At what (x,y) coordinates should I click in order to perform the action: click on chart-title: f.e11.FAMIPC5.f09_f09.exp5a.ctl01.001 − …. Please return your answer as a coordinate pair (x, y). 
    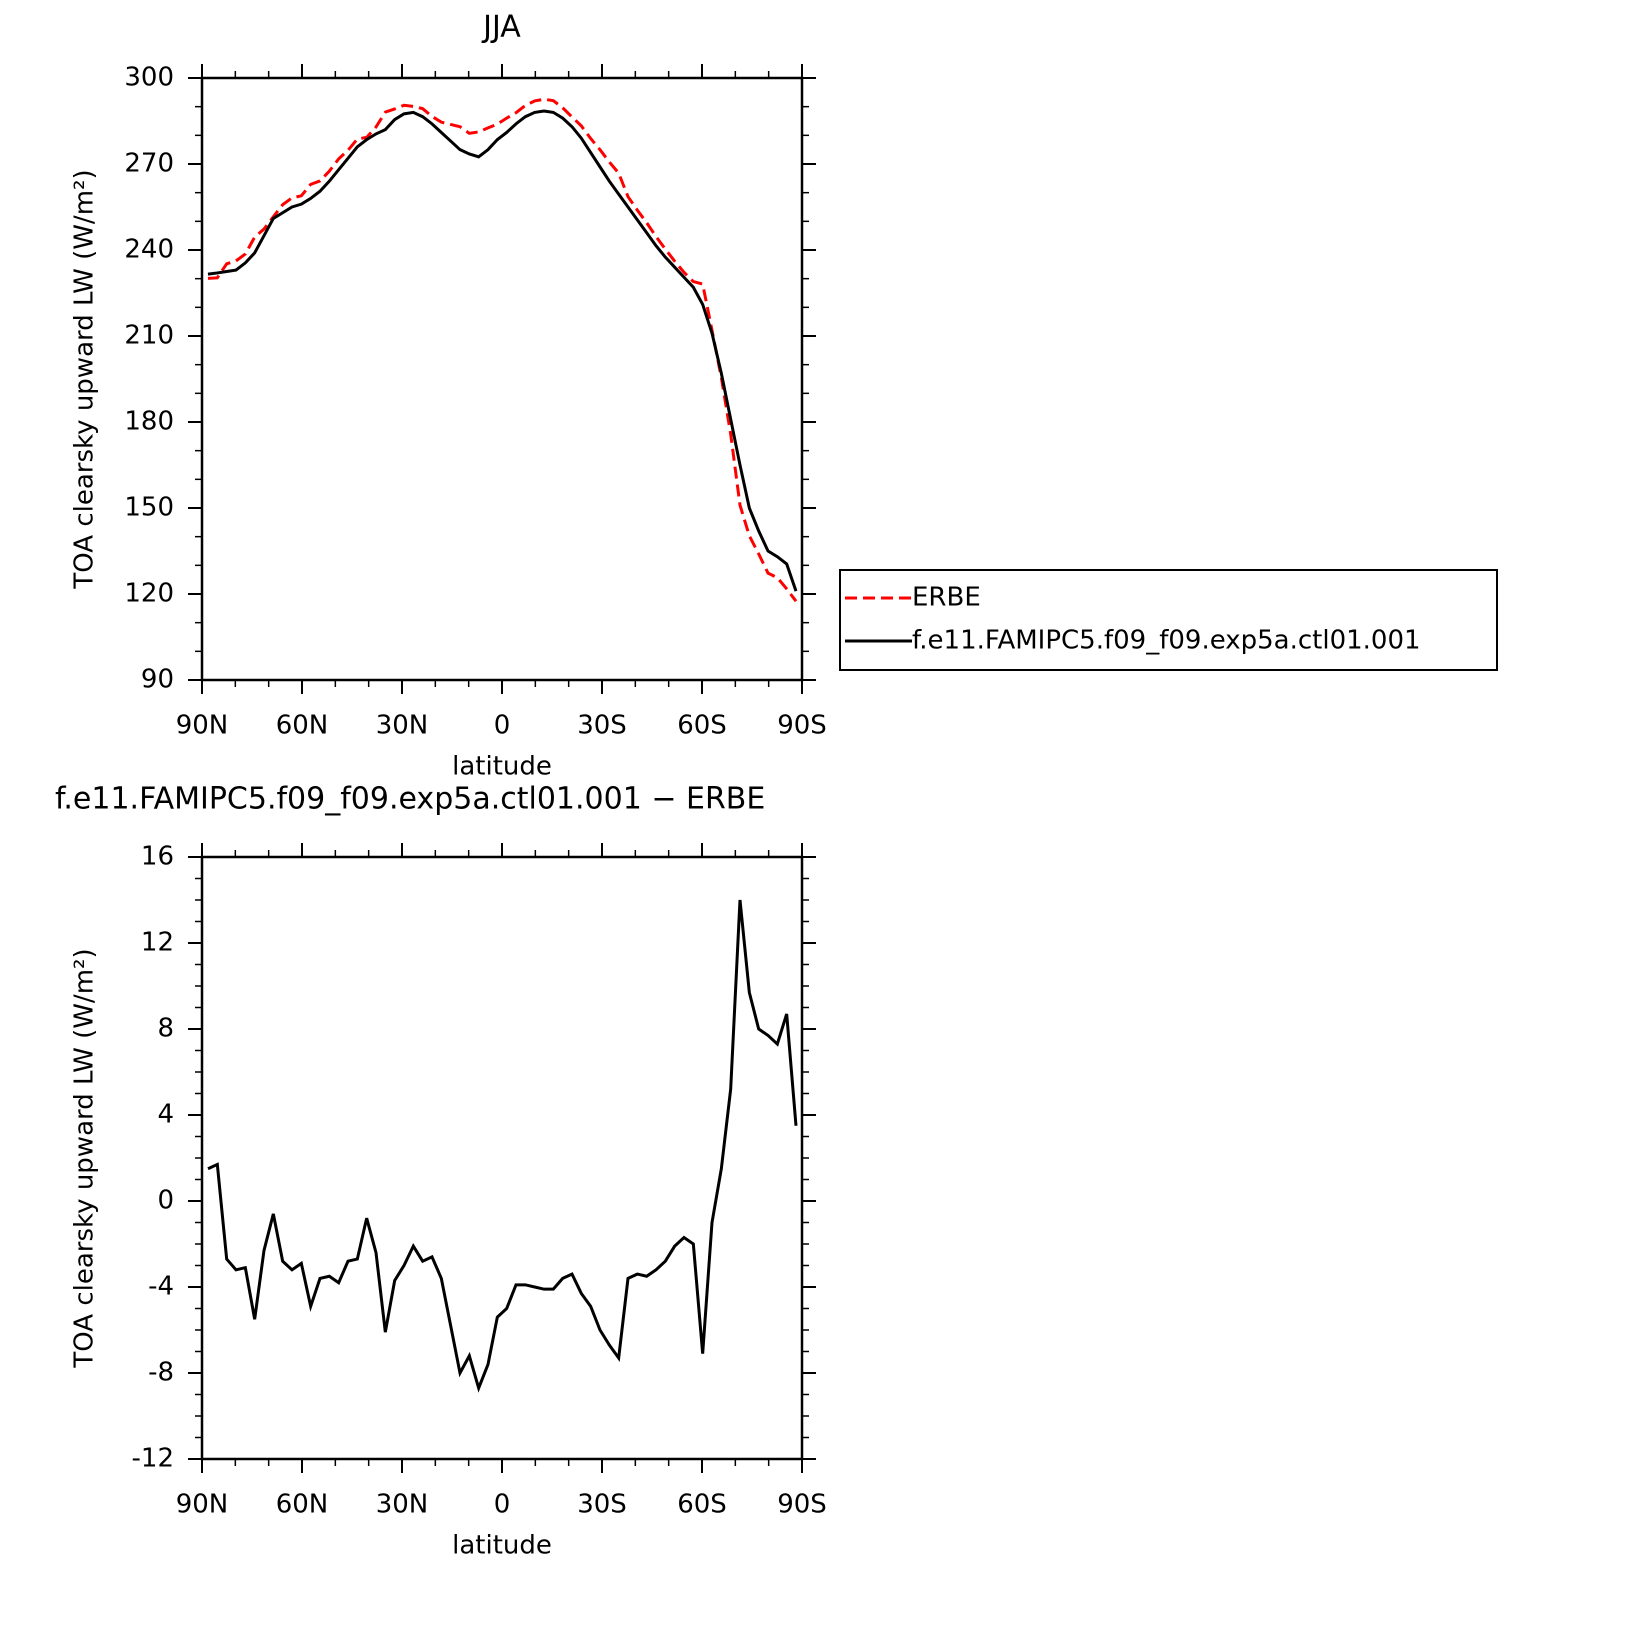
    Looking at the image, I should click on (410, 799).